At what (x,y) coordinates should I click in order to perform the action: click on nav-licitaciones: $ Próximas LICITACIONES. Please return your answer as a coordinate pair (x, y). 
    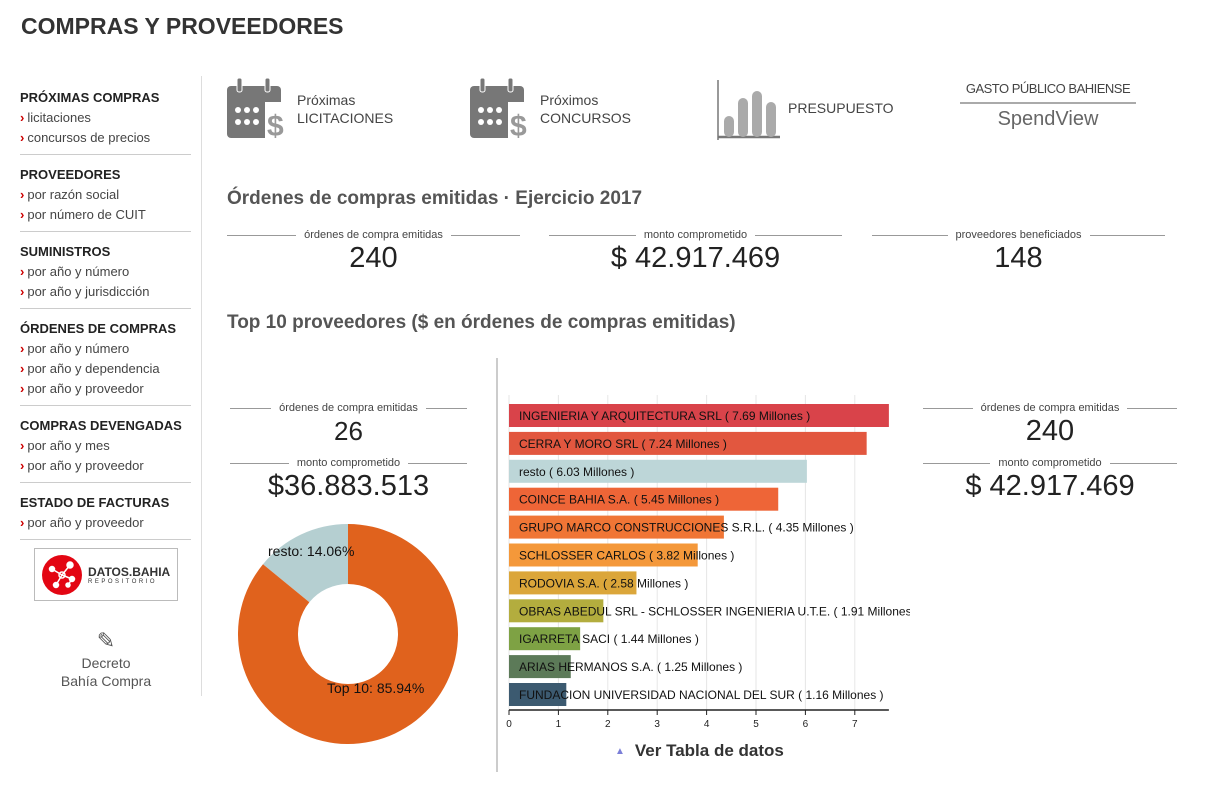
    Looking at the image, I should click on (310, 109).